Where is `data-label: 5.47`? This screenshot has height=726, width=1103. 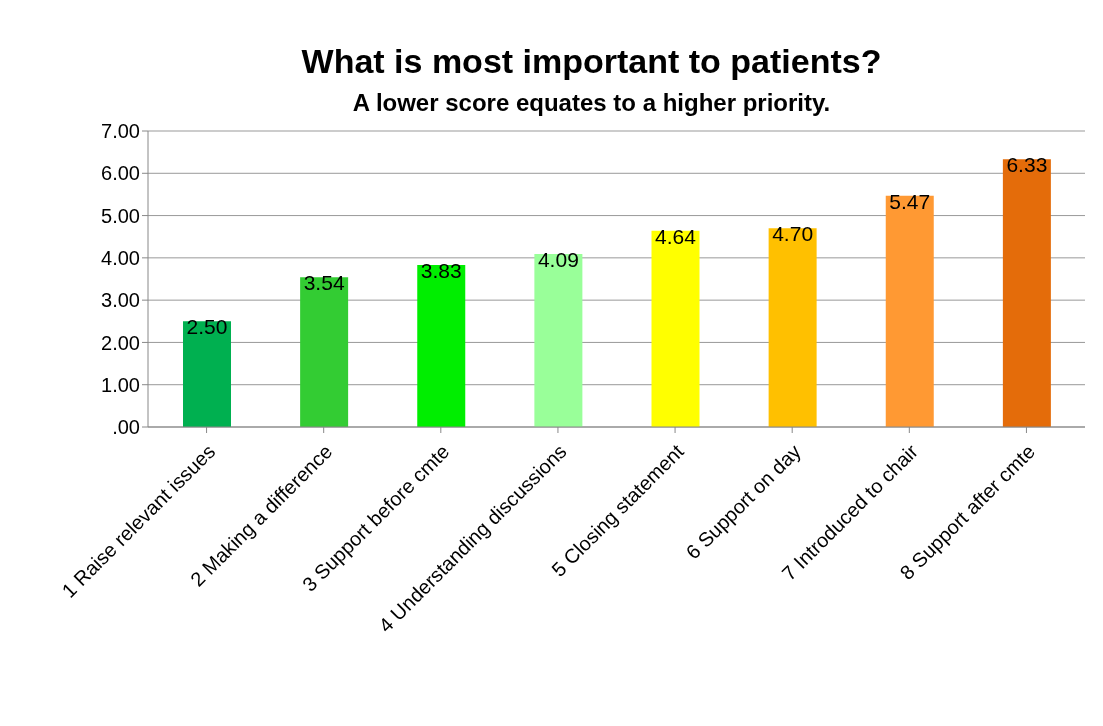 data-label: 5.47 is located at coordinates (910, 201).